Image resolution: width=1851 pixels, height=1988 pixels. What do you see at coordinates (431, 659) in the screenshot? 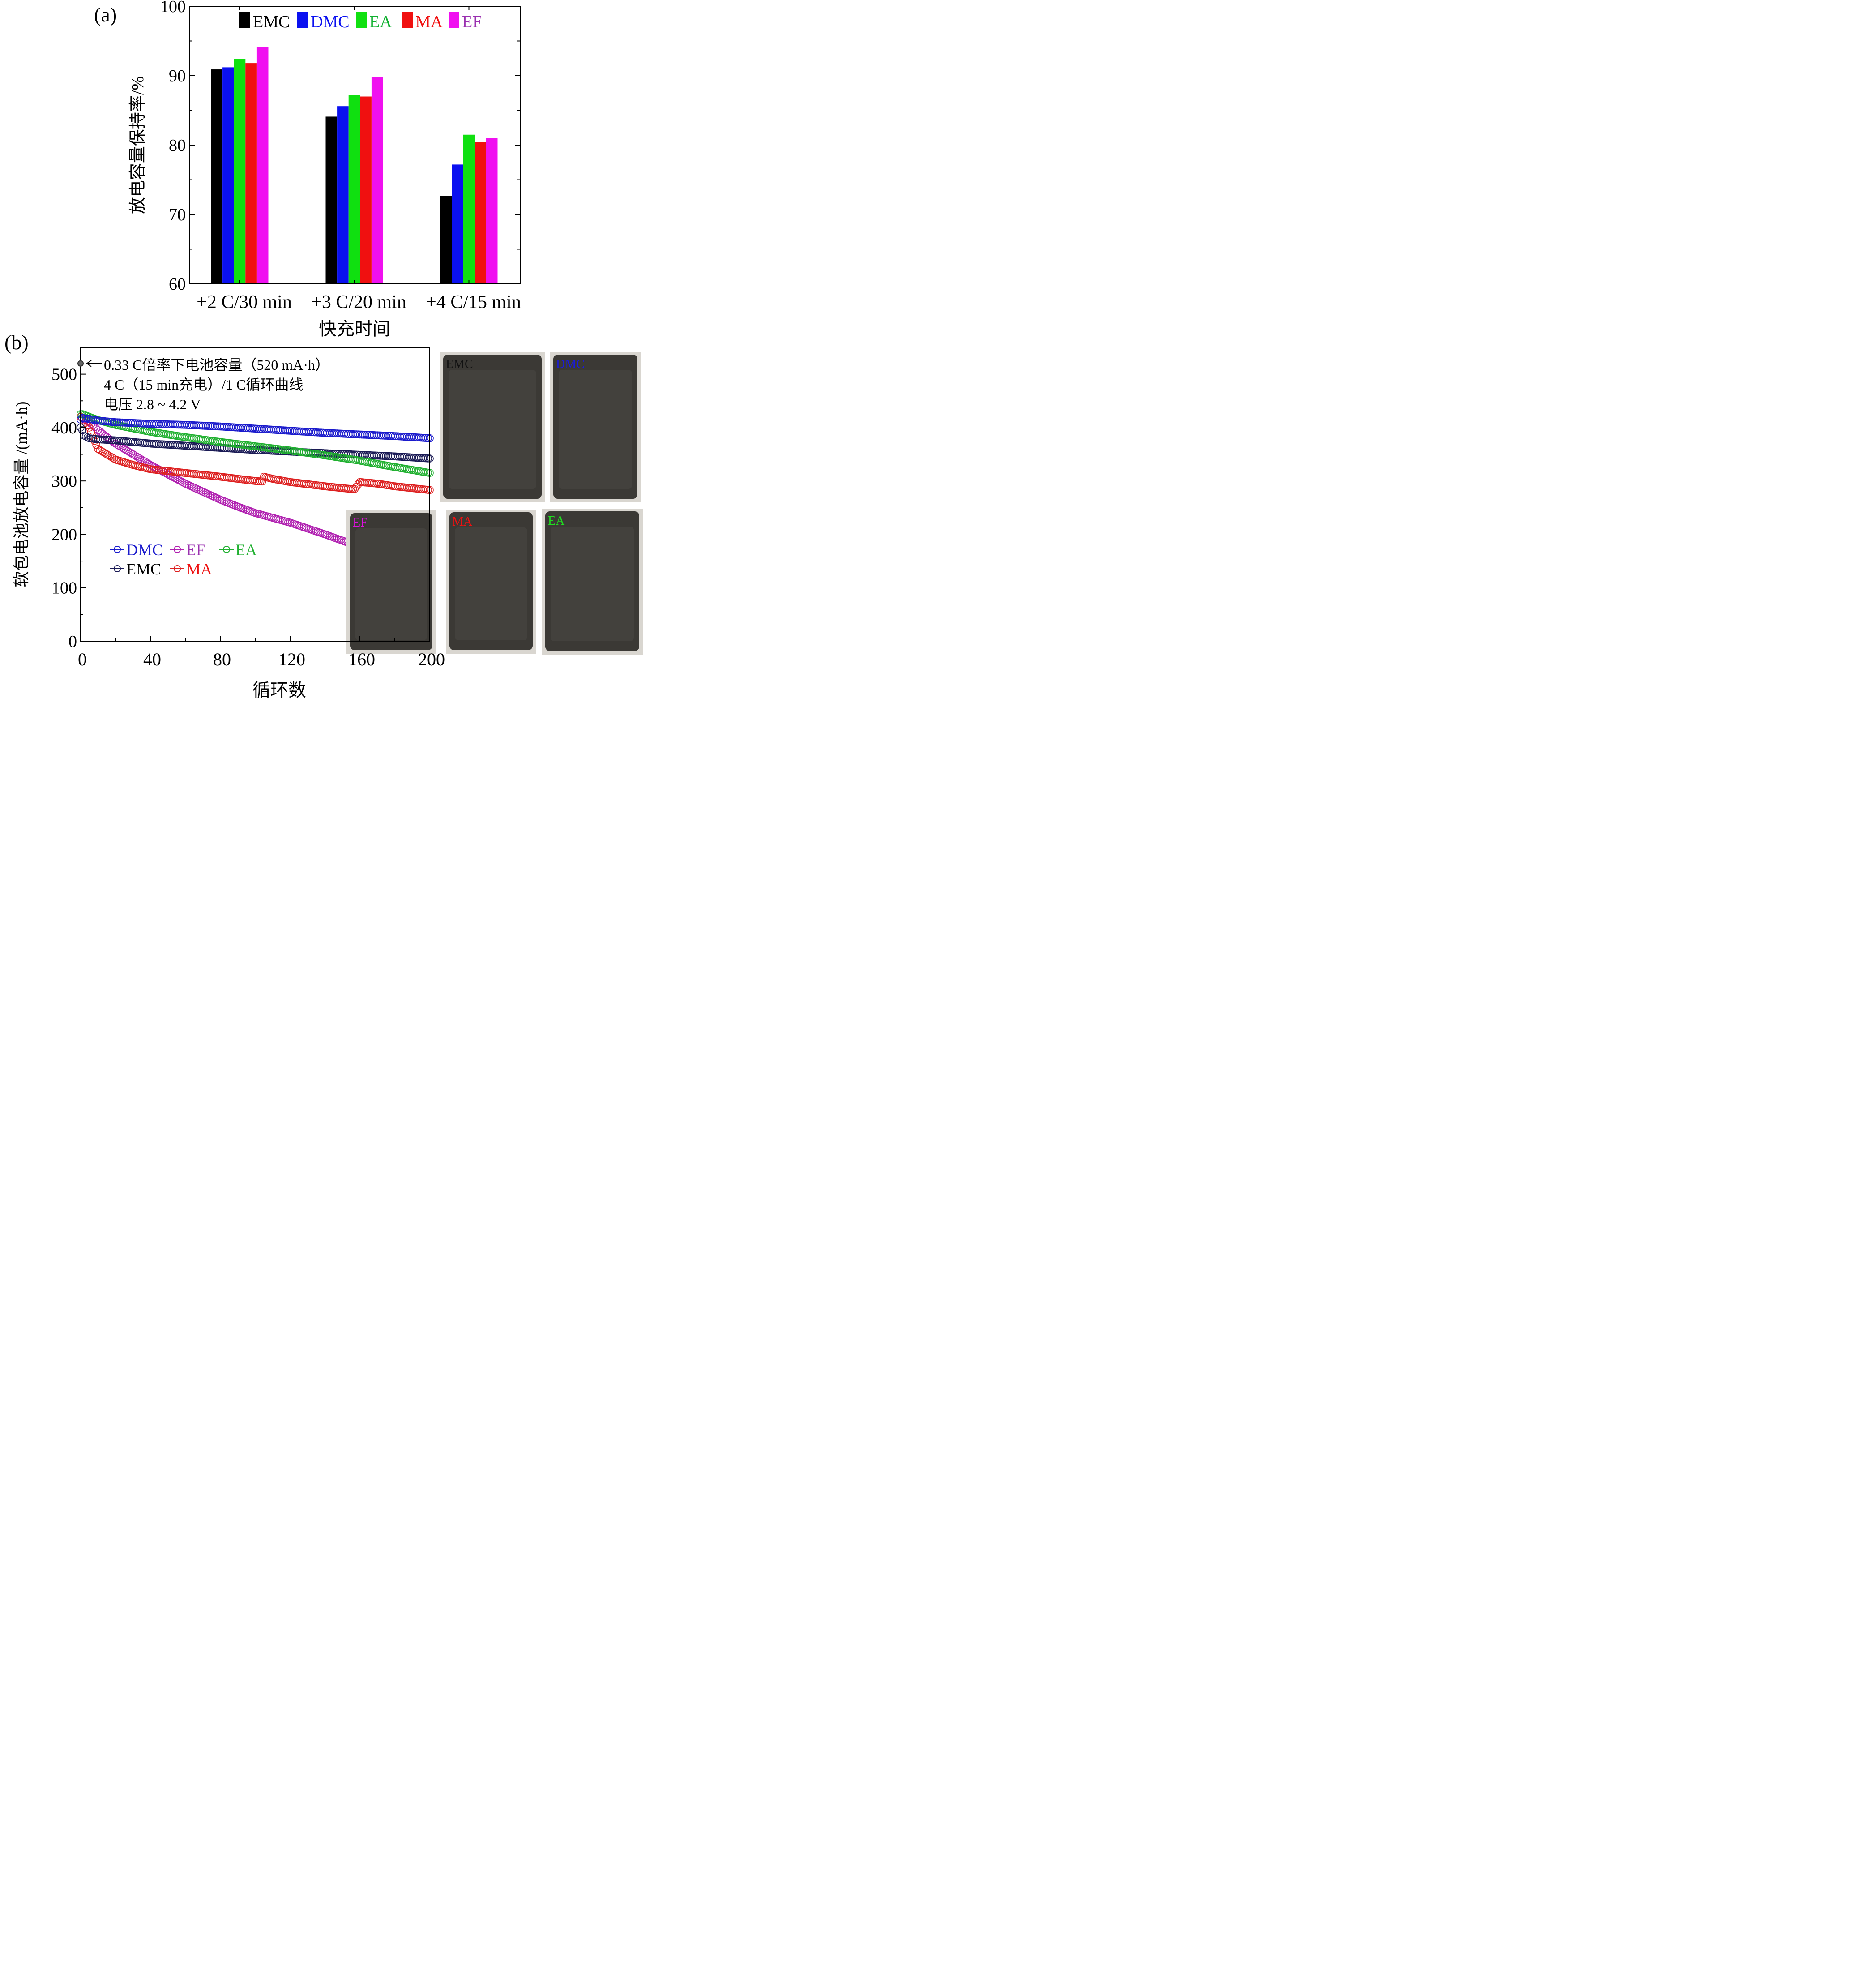
I see `x-tick-label: 200` at bounding box center [431, 659].